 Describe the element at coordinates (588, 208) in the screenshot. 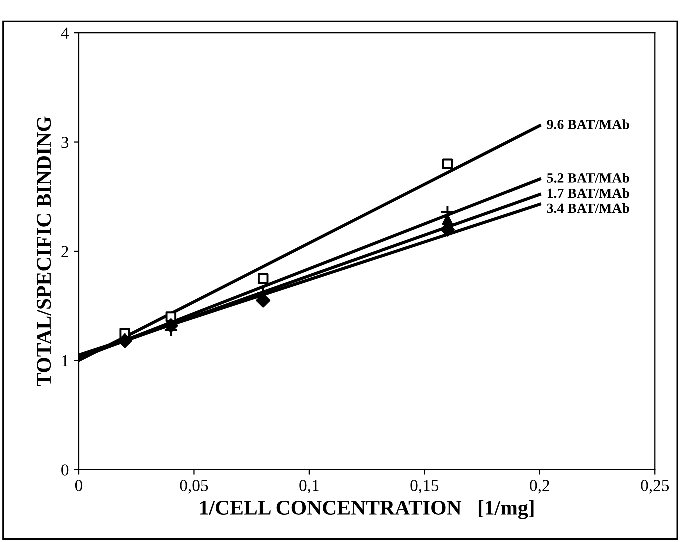

I see `series-label: 3.4 BAT/MAb` at that location.